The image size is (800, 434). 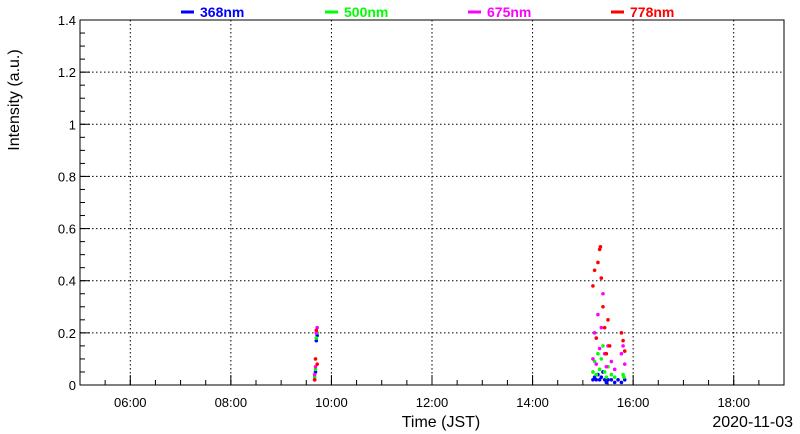 I want to click on x-tick-label: 16:00, so click(x=633, y=402).